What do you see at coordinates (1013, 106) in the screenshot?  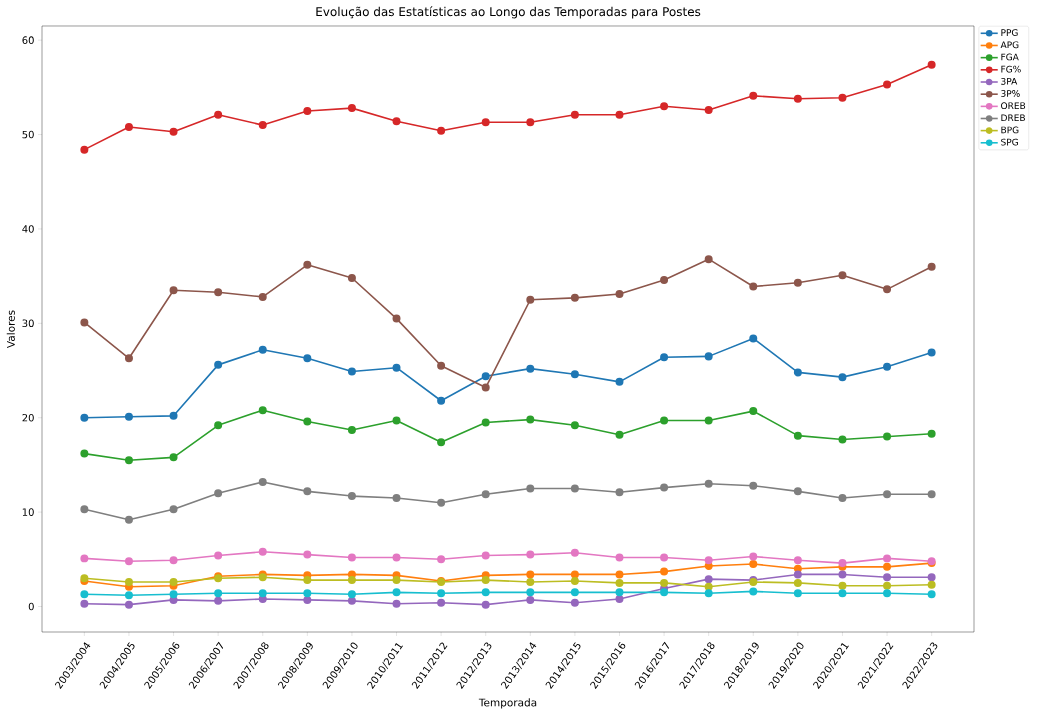 I see `legend-label: OREB` at bounding box center [1013, 106].